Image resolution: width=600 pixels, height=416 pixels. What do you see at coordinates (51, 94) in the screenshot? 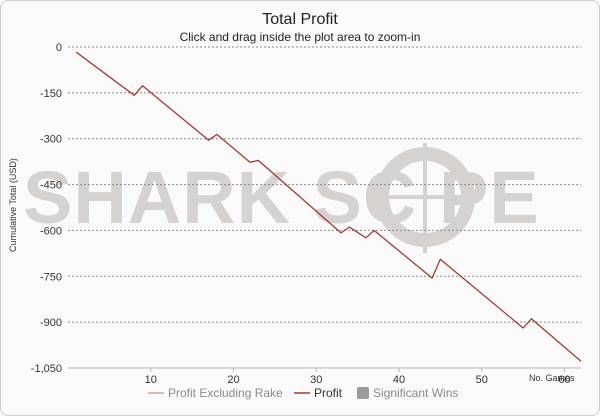
I see `y-tick-label: -150` at bounding box center [51, 94].